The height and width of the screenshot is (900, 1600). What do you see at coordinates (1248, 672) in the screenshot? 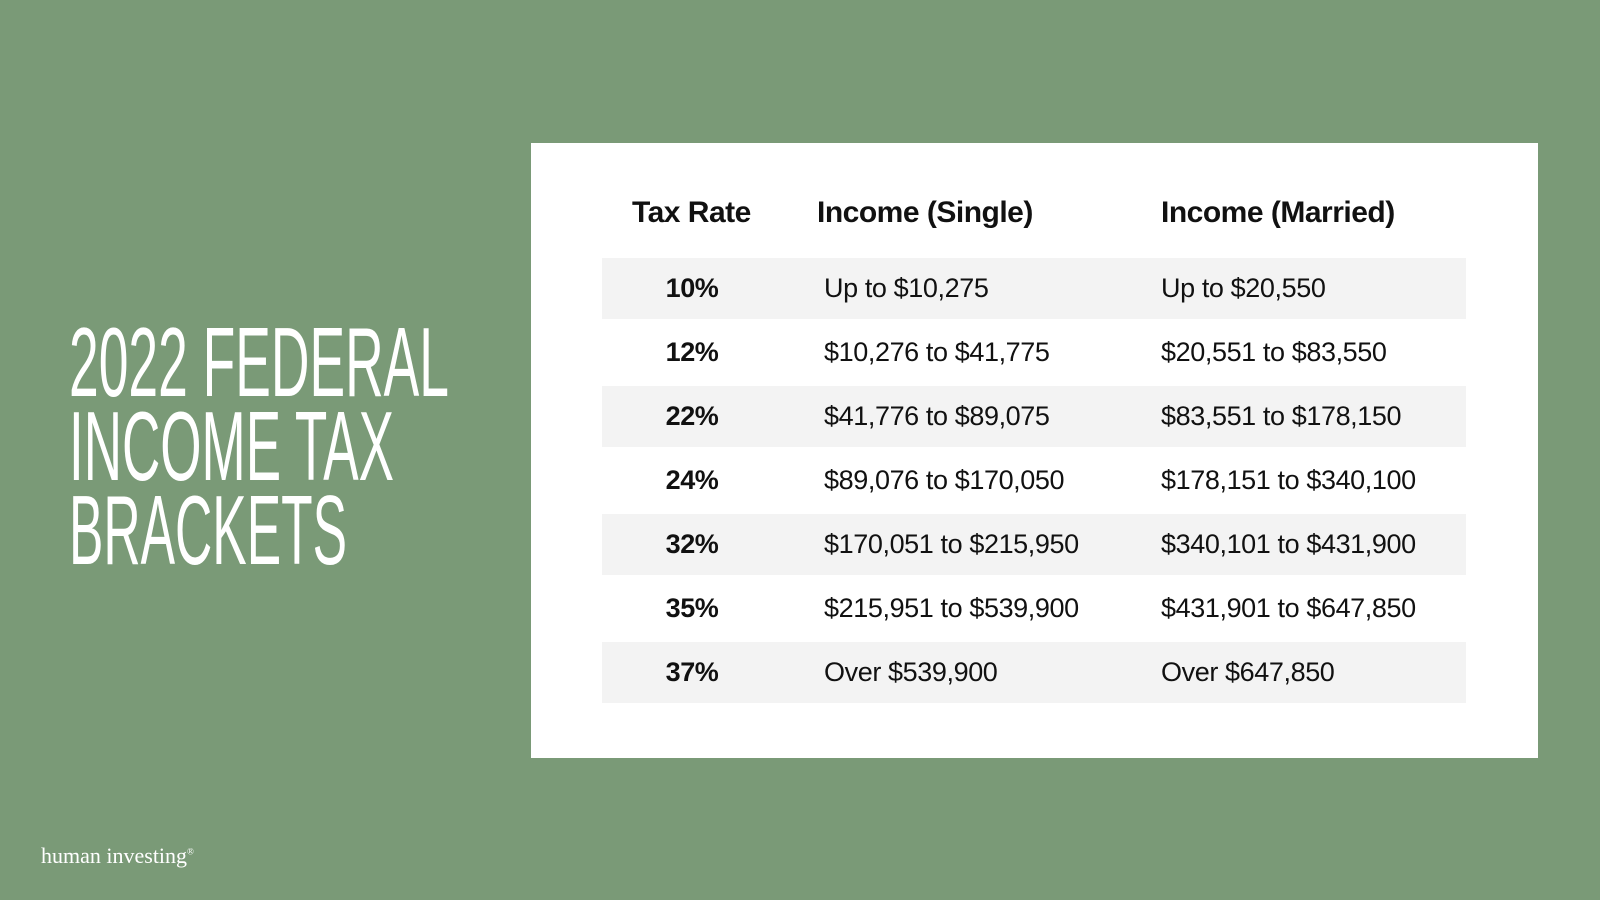
I see `table-cell: Over $647,850` at bounding box center [1248, 672].